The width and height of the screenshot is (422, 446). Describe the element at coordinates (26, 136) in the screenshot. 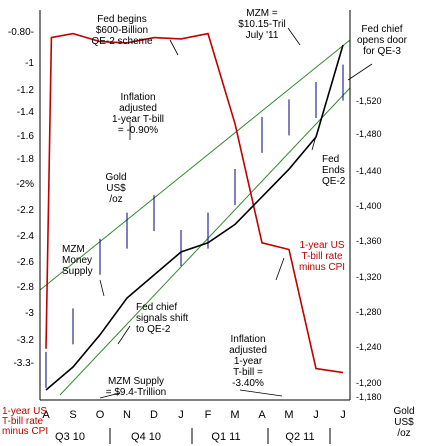

I see `left-tick-label: -1.6` at that location.